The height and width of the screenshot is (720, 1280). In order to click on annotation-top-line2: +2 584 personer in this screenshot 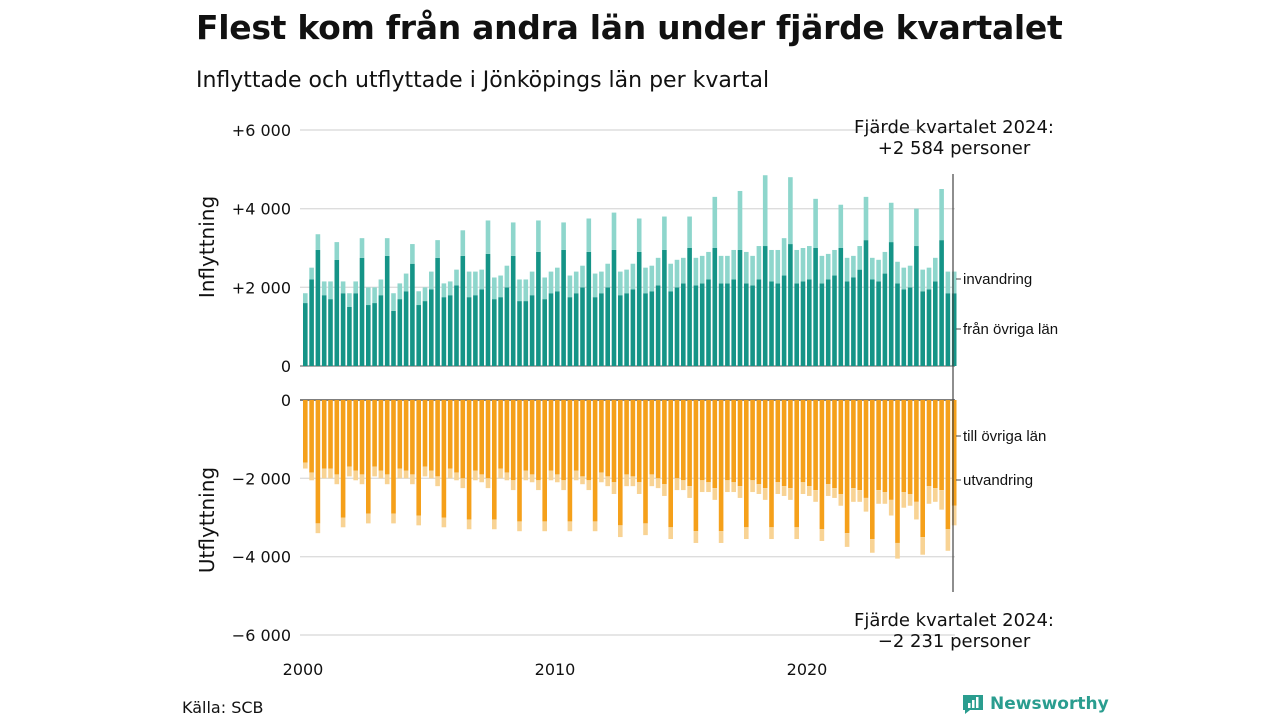, I will do `click(954, 148)`.